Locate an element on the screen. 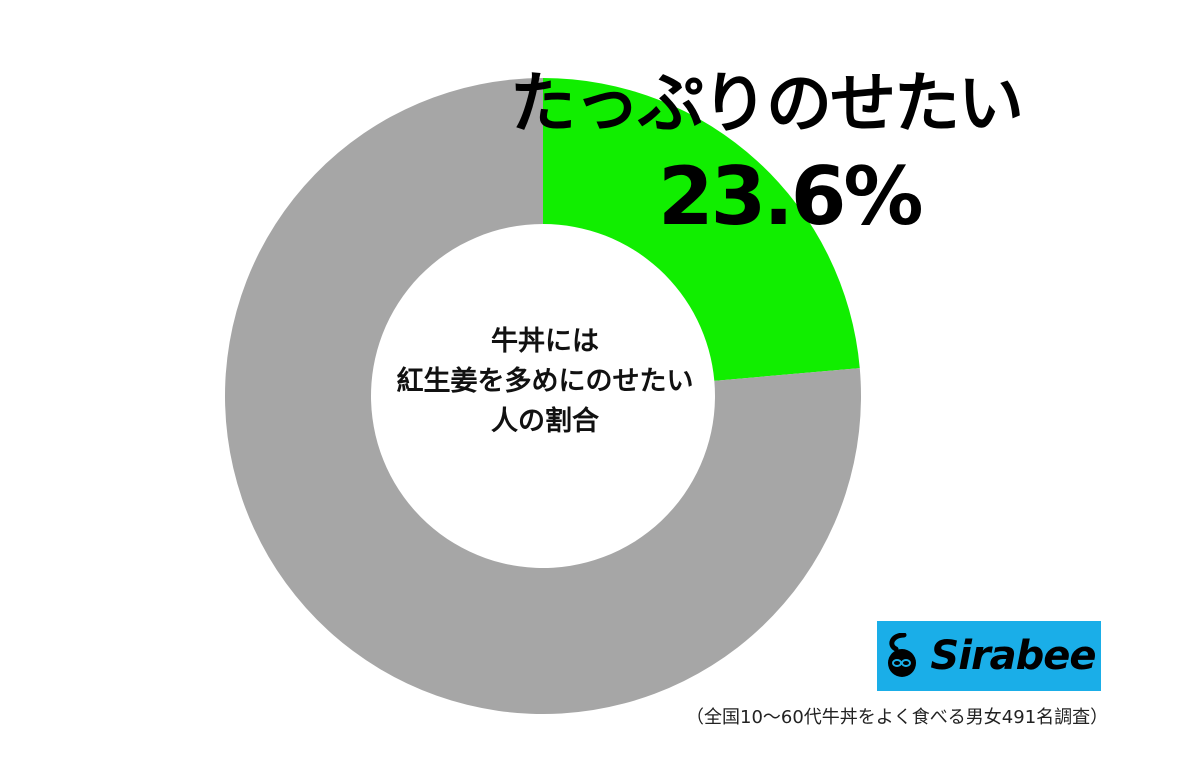 This screenshot has width=1200, height=767. source-note: （全国10～60代牛丼をよく食べる男女491名調査） is located at coordinates (897, 717).